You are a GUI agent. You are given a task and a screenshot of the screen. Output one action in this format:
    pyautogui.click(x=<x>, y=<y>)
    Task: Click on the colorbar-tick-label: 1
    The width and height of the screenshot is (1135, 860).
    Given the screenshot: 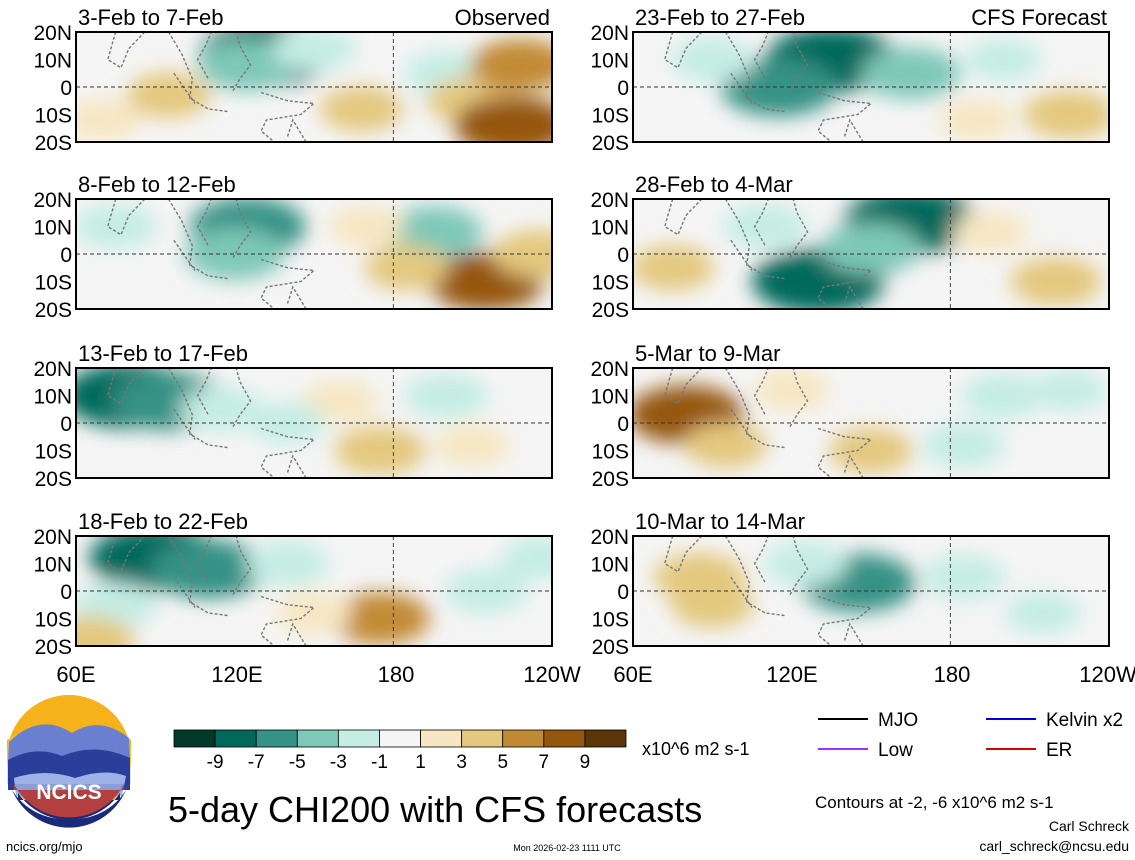 What is the action you would take?
    pyautogui.click(x=420, y=762)
    